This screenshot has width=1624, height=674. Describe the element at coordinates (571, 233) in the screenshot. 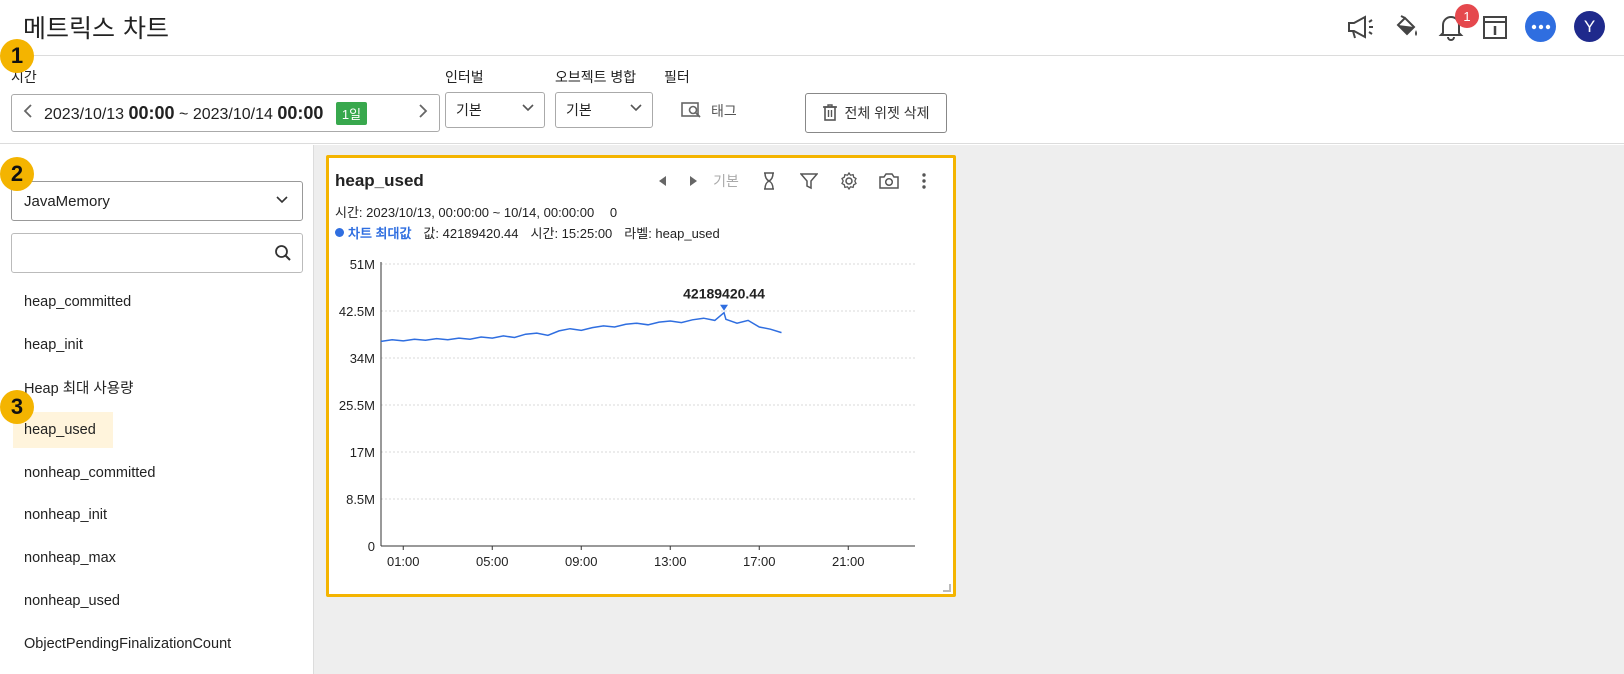

I see `legend-time: 시간: 15:25:00` at that location.